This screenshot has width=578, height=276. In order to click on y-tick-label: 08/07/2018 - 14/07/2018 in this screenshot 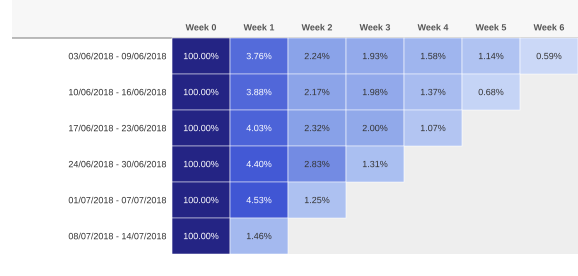, I will do `click(117, 236)`.